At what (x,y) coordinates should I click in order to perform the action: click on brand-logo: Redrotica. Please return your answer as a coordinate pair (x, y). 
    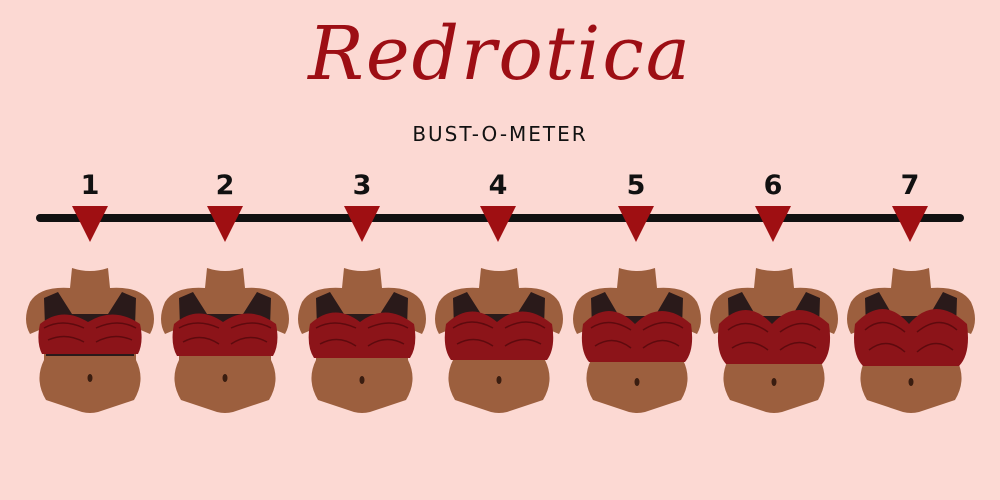
    Looking at the image, I should click on (500, 54).